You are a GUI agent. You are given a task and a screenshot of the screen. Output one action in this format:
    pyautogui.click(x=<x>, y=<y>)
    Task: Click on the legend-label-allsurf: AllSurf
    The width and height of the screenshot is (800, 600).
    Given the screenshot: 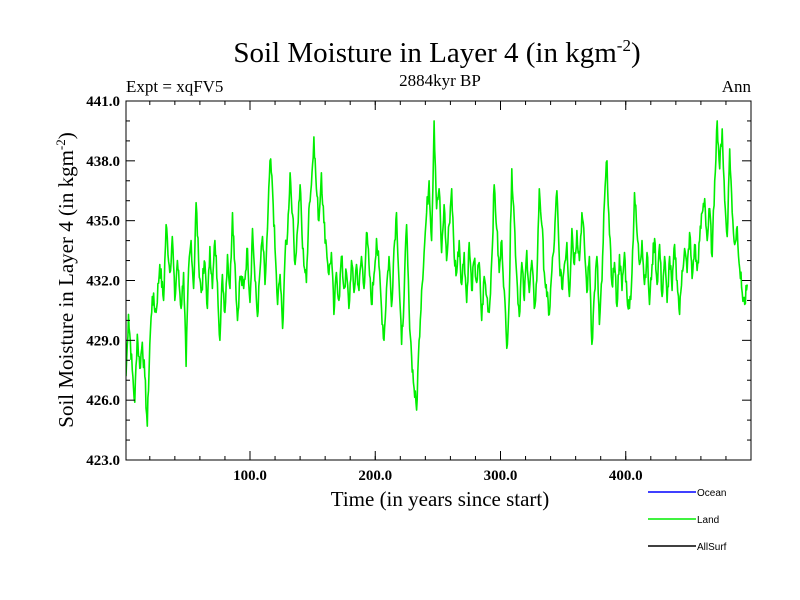 What is the action you would take?
    pyautogui.click(x=712, y=547)
    